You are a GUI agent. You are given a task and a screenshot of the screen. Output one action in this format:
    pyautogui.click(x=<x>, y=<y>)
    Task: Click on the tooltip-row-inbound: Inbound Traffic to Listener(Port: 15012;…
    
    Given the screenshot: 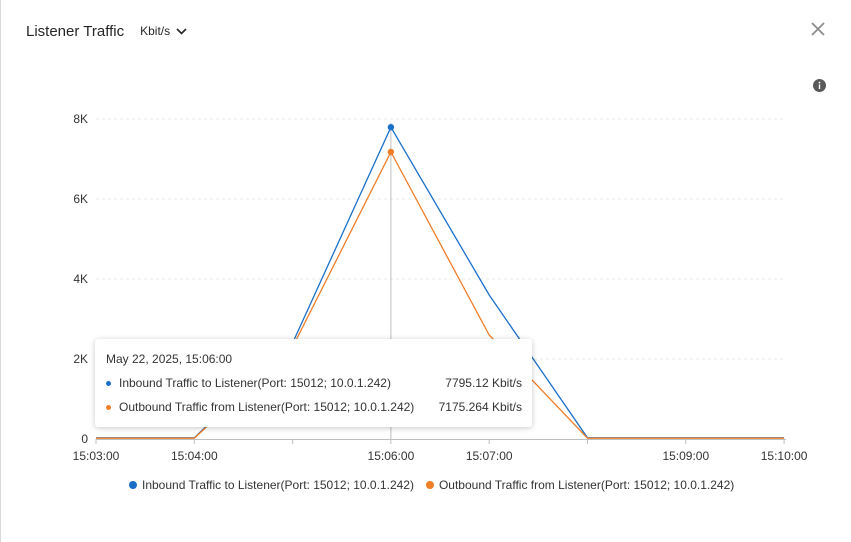 What is the action you would take?
    pyautogui.click(x=314, y=383)
    